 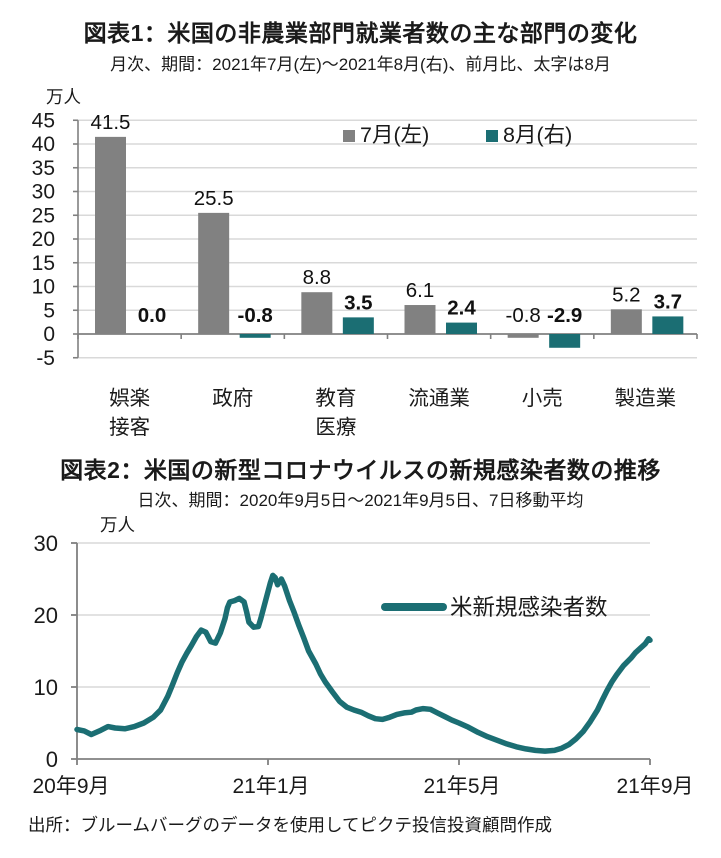 I want to click on bar-7月(左)-3, so click(x=420, y=319).